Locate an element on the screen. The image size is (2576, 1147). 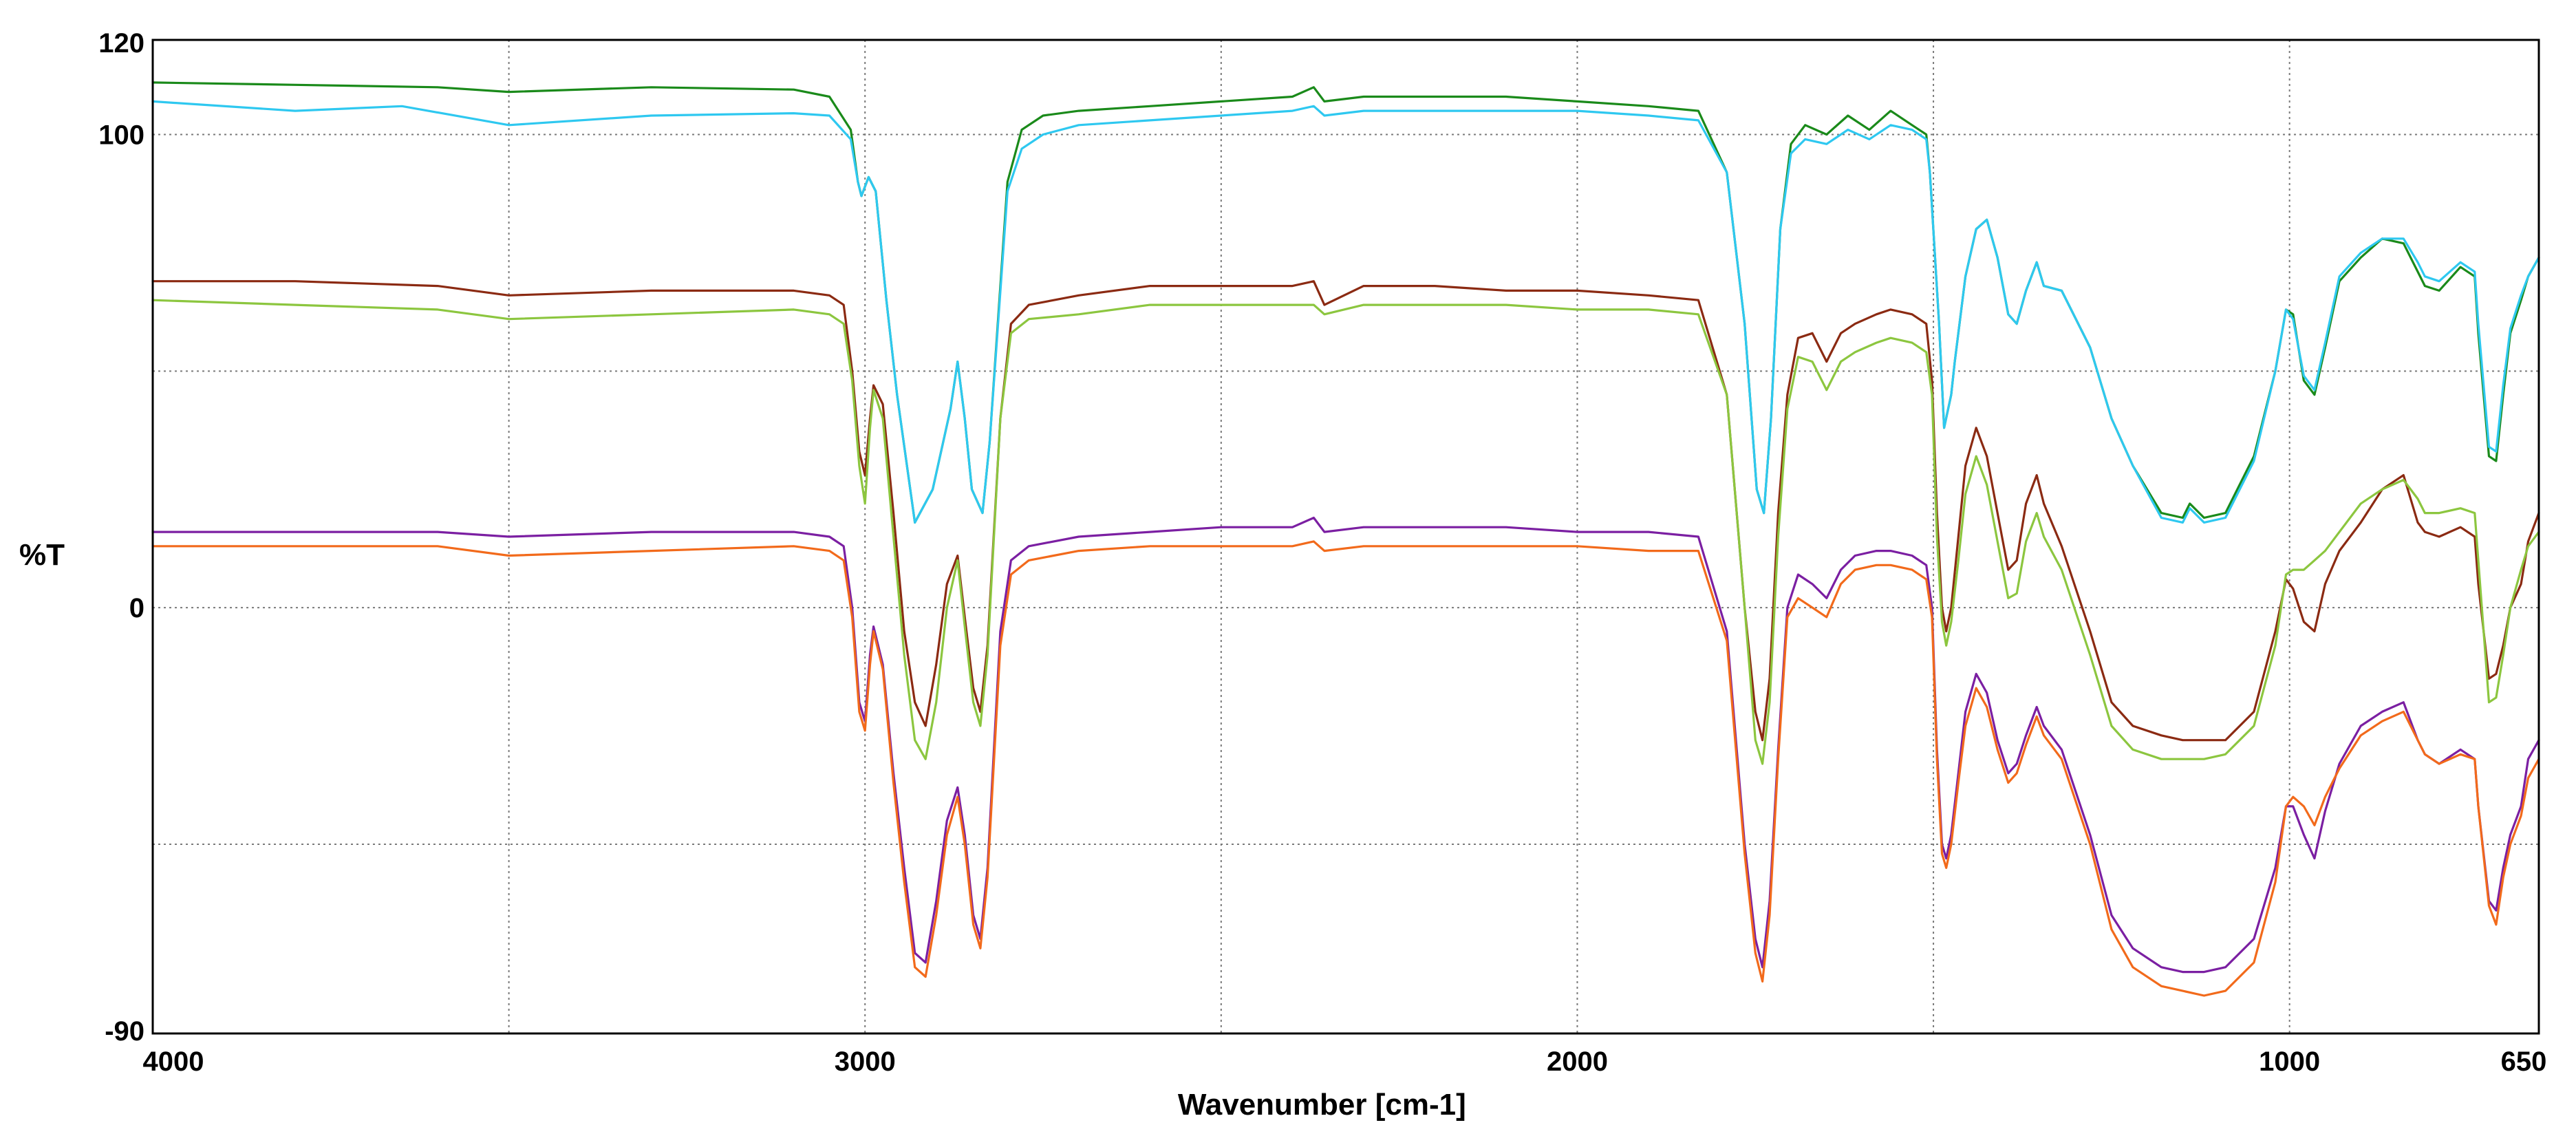
y-tick-label: -90 is located at coordinates (125, 1031).